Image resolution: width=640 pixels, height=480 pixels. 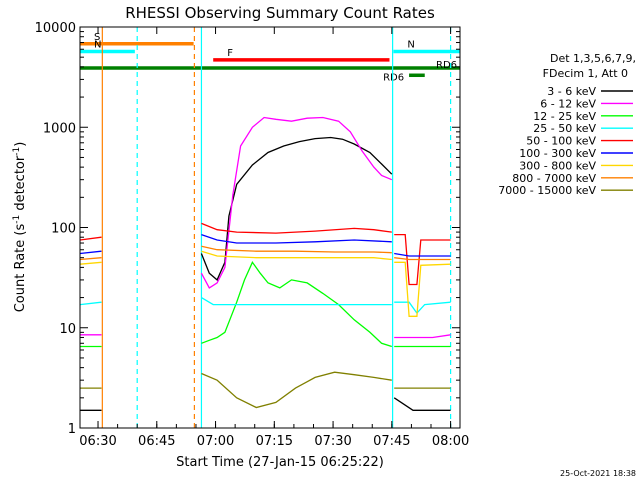 What do you see at coordinates (63, 229) in the screenshot?
I see `y-tick-label: 100` at bounding box center [63, 229].